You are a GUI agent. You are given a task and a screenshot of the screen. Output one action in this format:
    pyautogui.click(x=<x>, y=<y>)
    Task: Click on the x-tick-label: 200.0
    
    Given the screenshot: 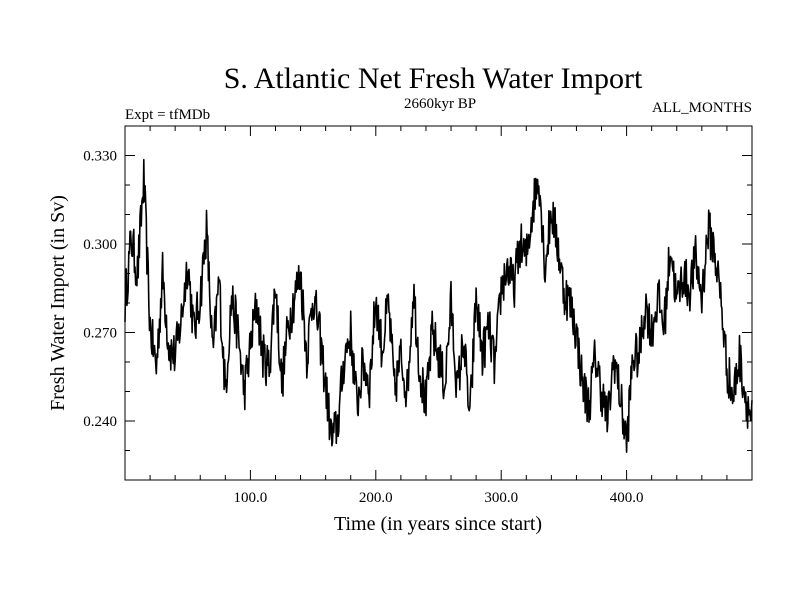 What is the action you would take?
    pyautogui.click(x=376, y=498)
    